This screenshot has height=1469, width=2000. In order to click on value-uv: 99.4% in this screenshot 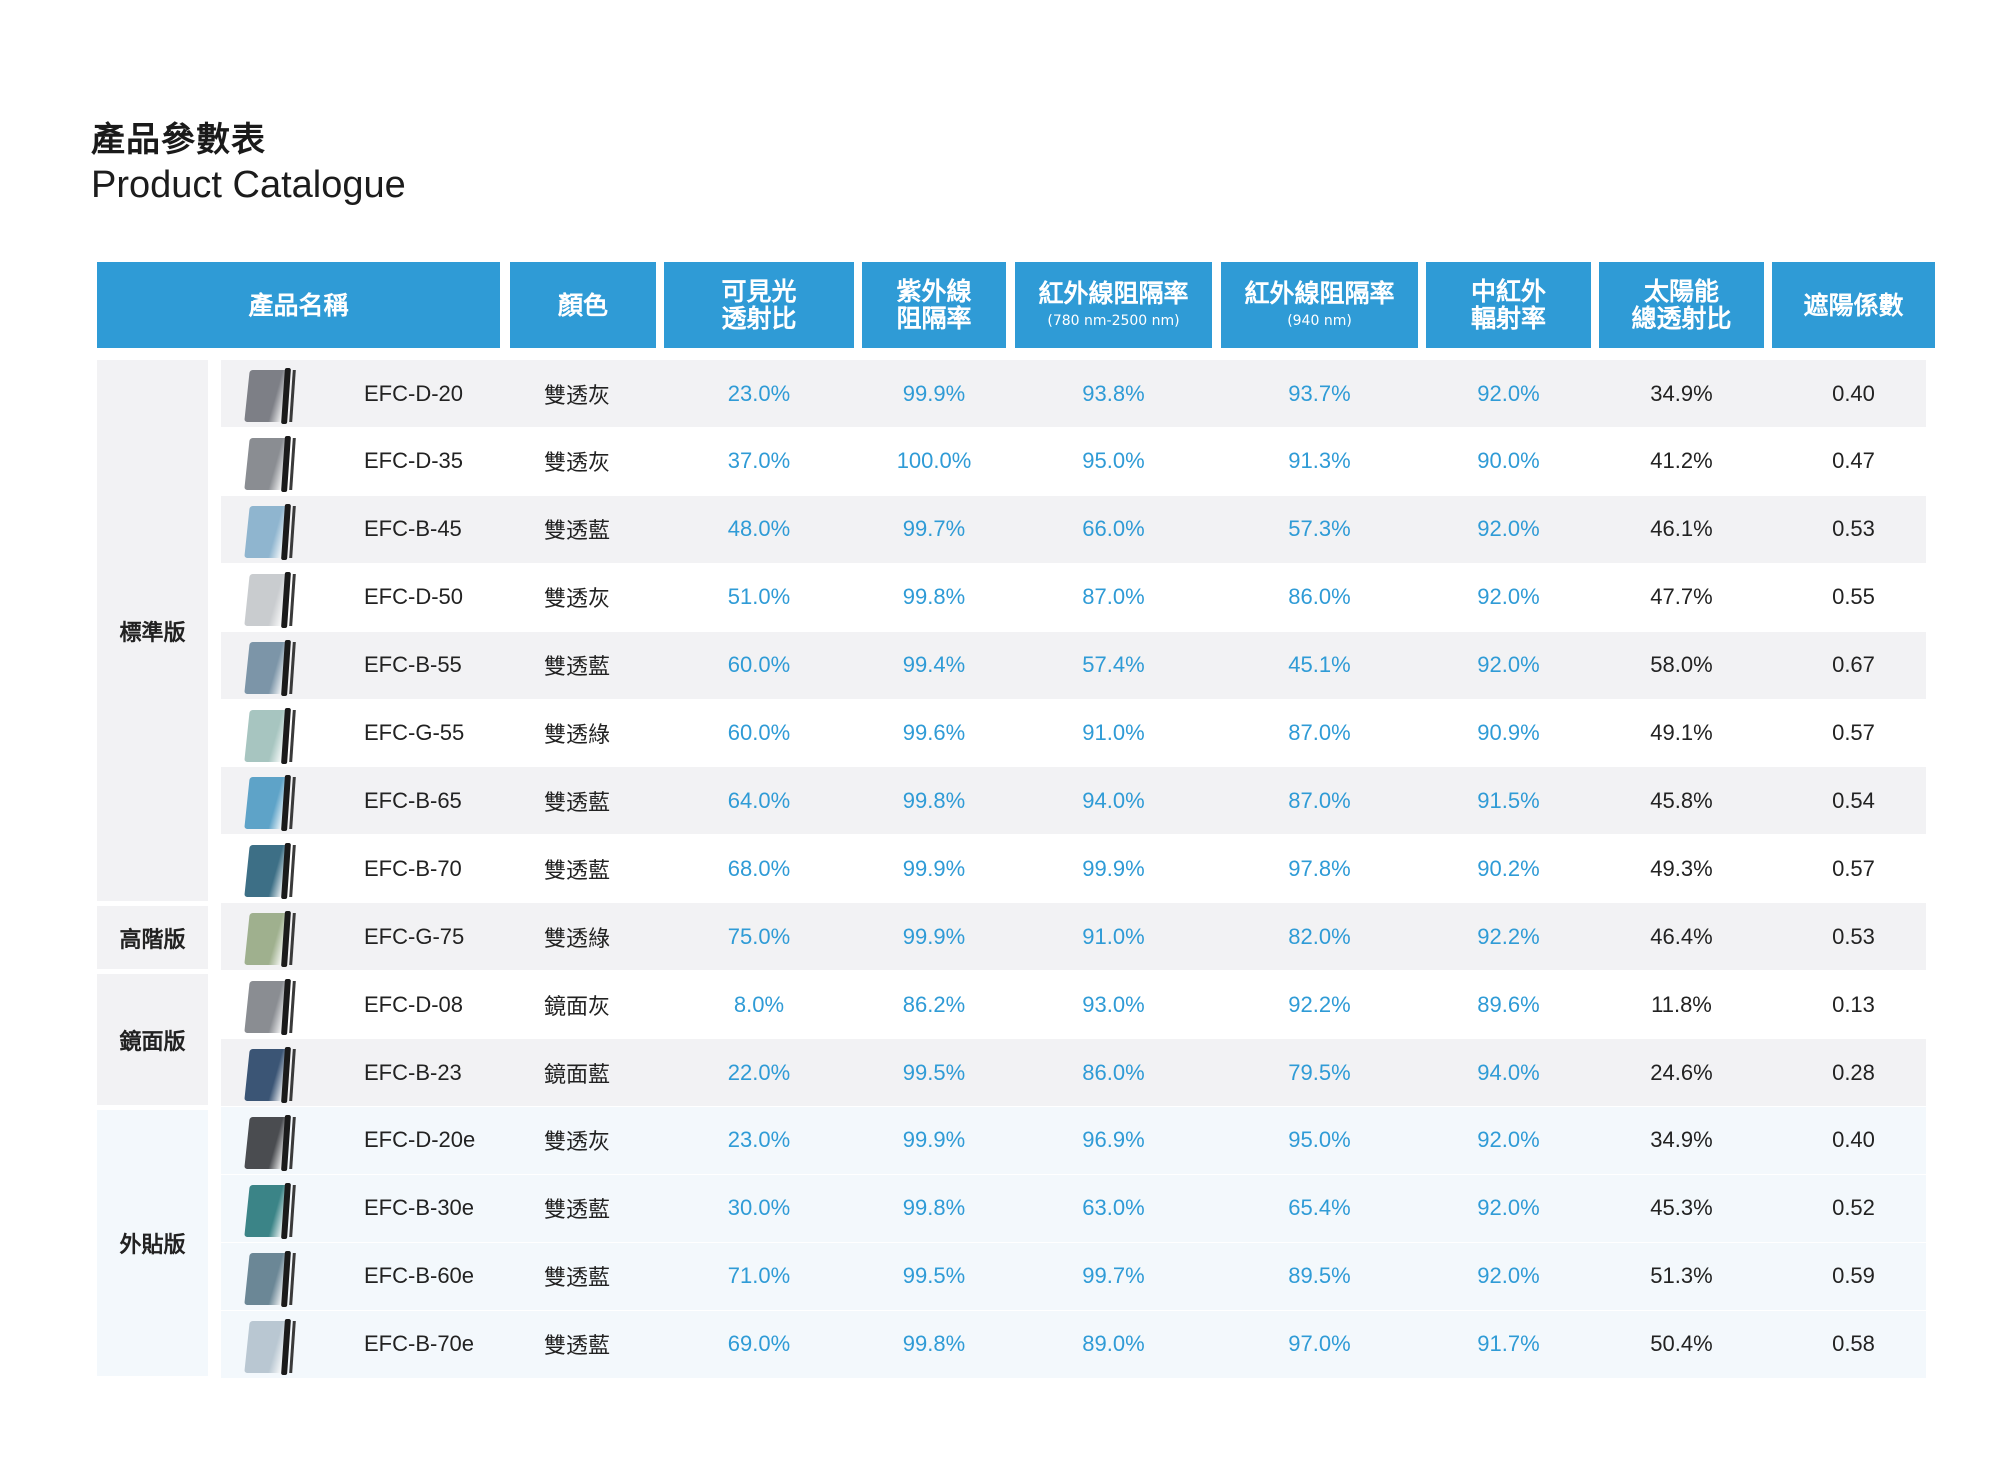, I will do `click(934, 665)`.